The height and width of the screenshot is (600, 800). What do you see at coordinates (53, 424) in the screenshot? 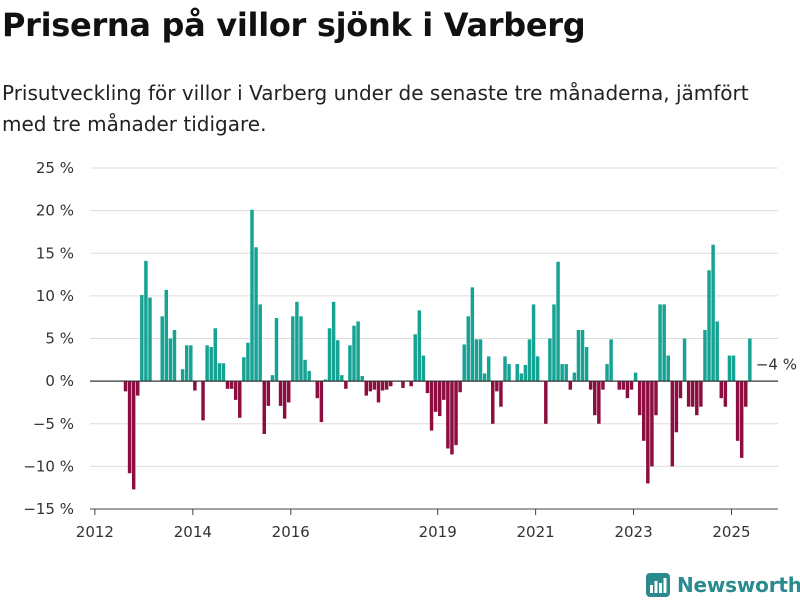
I see `y-tick-label: −5 %` at bounding box center [53, 424].